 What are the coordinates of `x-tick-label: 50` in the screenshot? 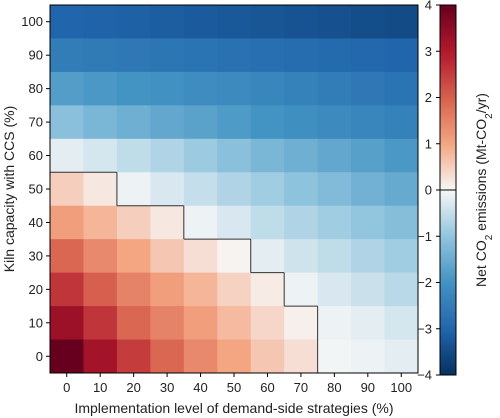 It's located at (234, 387).